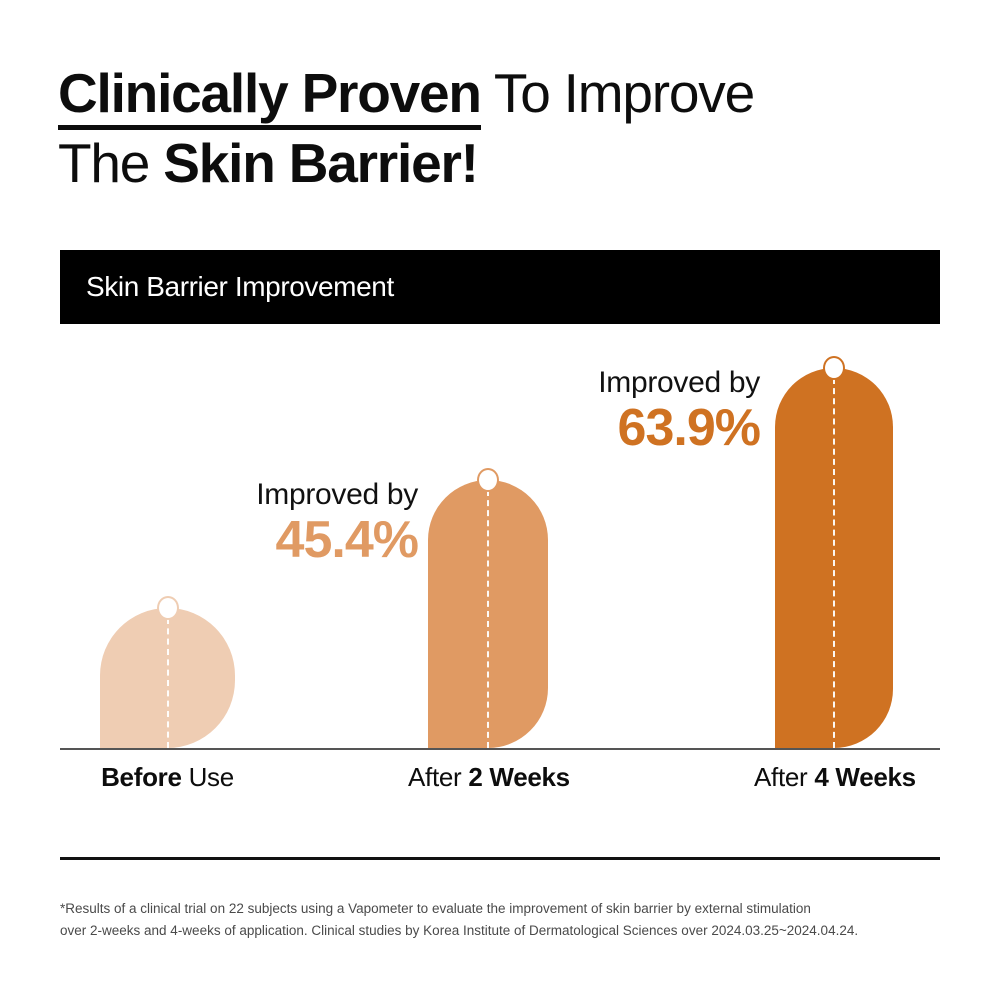  What do you see at coordinates (500, 858) in the screenshot?
I see `footer-divider` at bounding box center [500, 858].